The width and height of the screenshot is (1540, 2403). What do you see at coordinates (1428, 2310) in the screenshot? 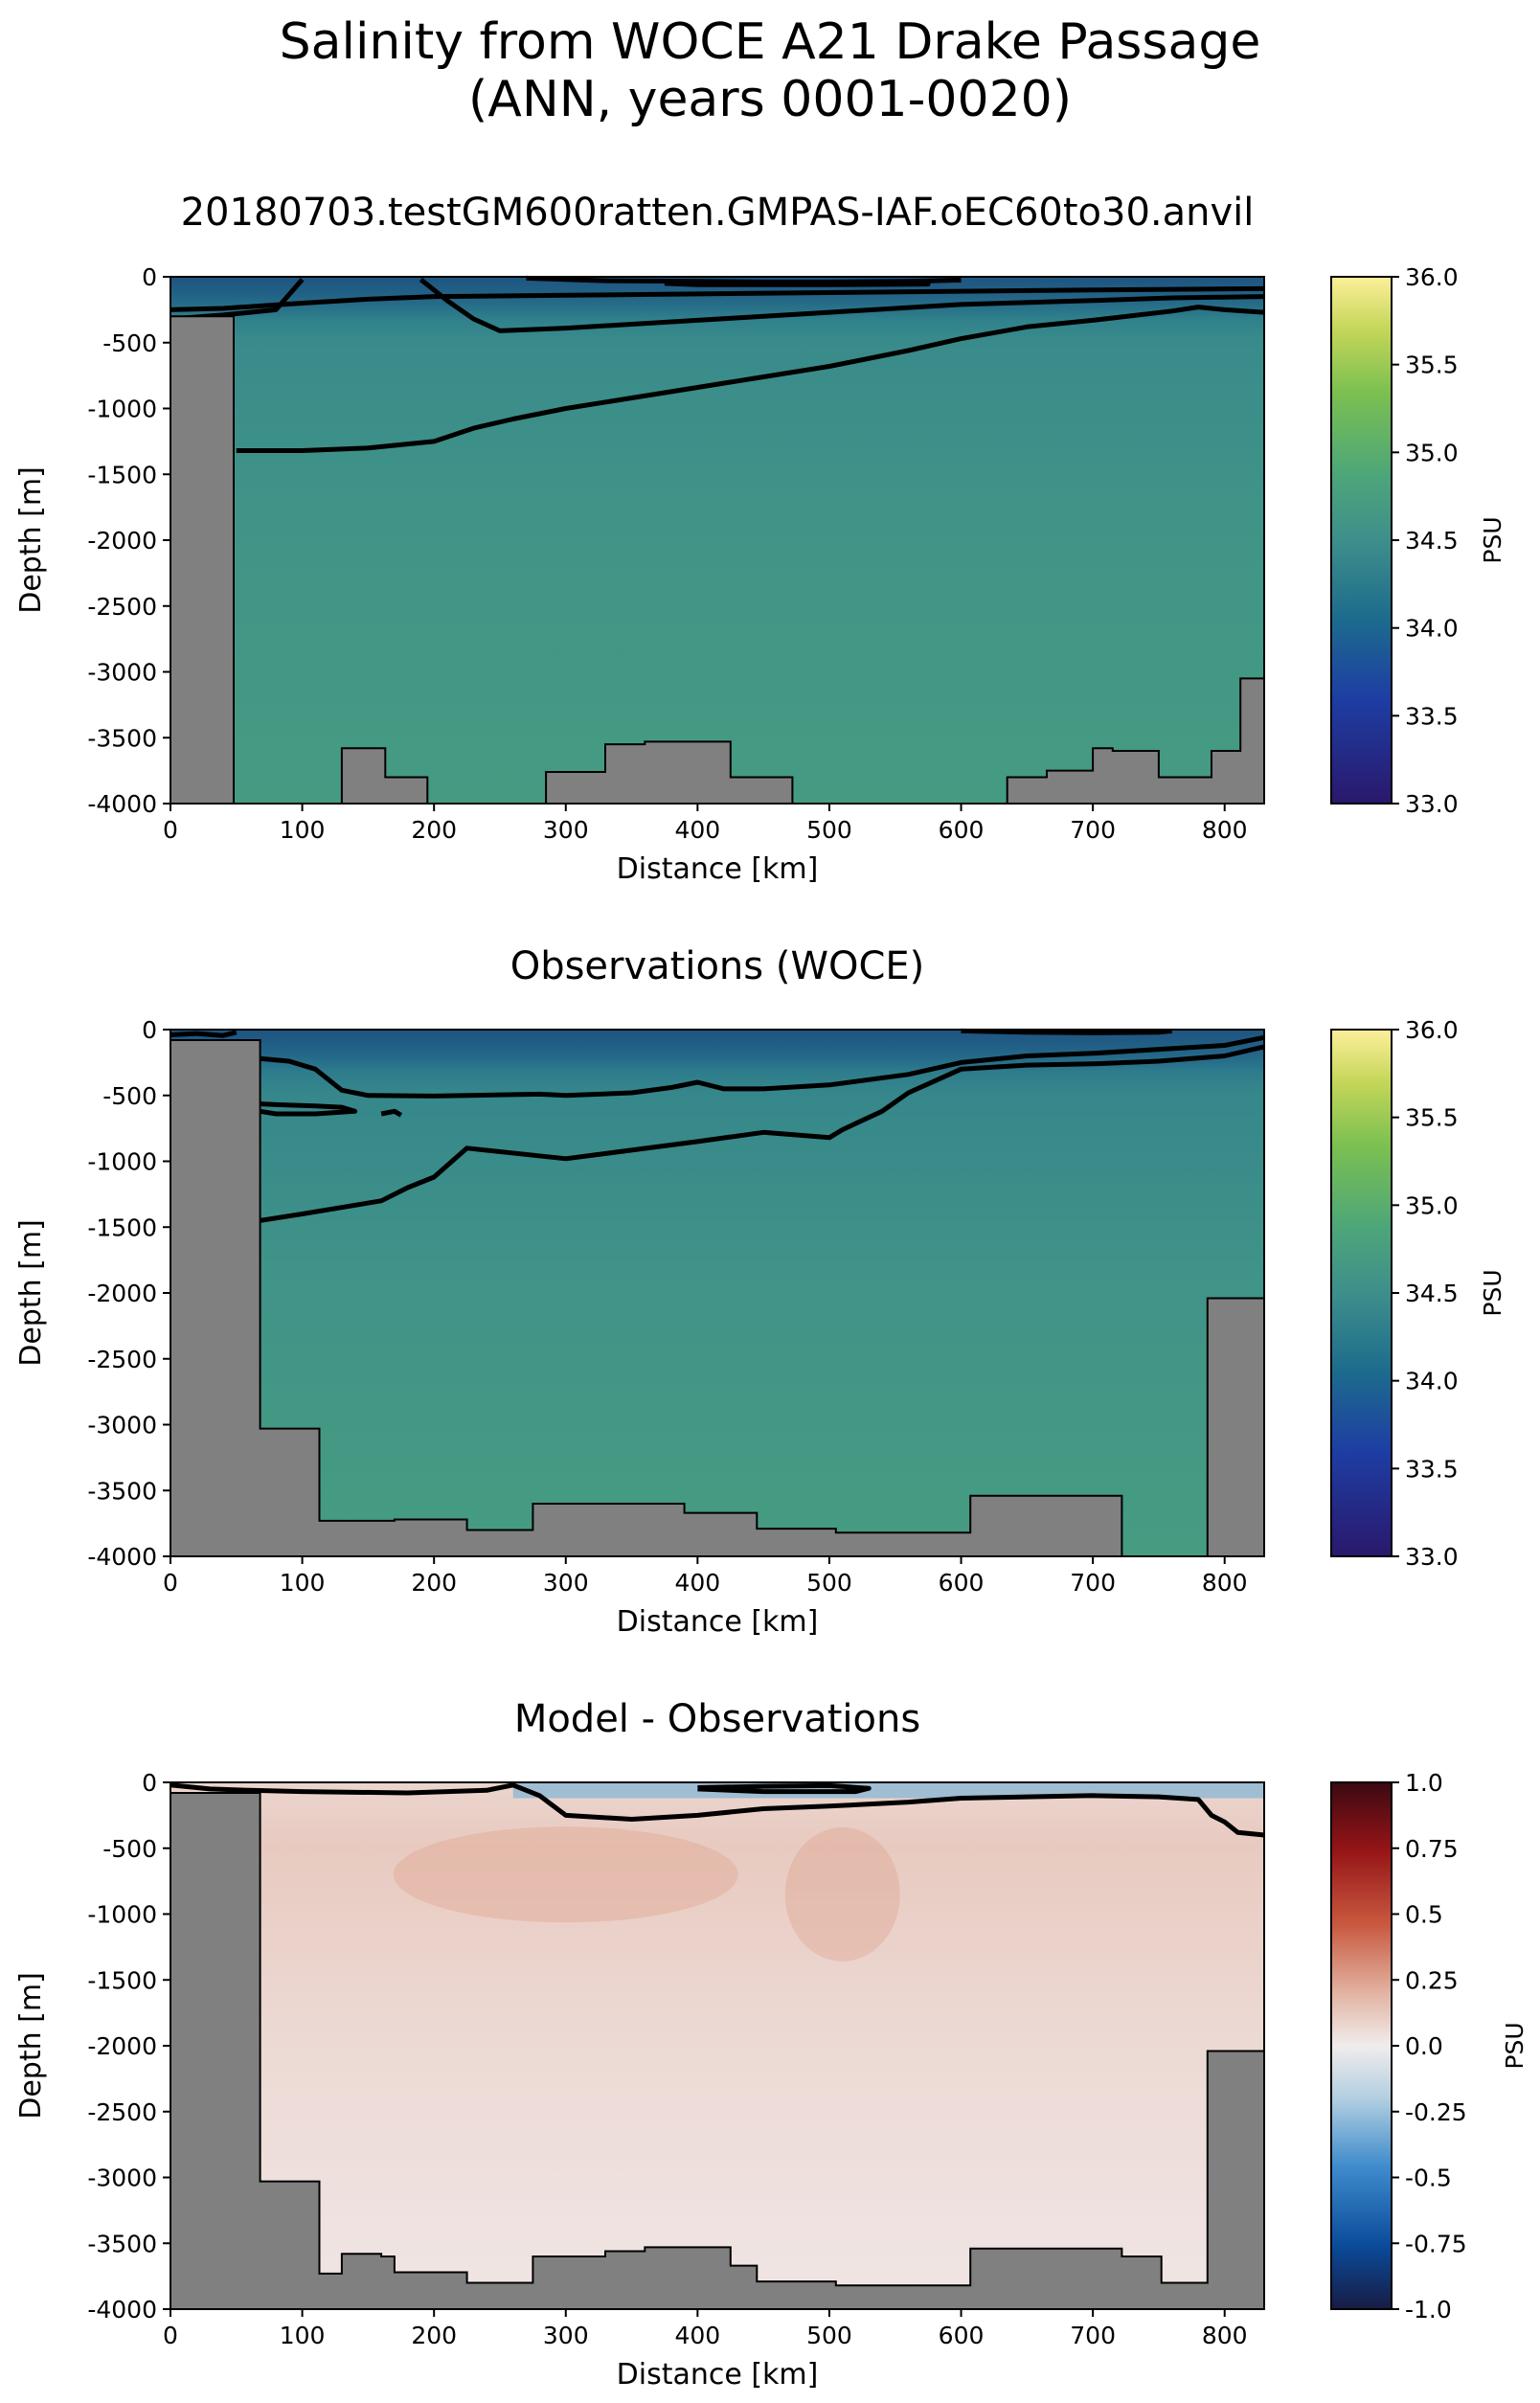
I see `colorbar-tick-label: -1.0` at bounding box center [1428, 2310].